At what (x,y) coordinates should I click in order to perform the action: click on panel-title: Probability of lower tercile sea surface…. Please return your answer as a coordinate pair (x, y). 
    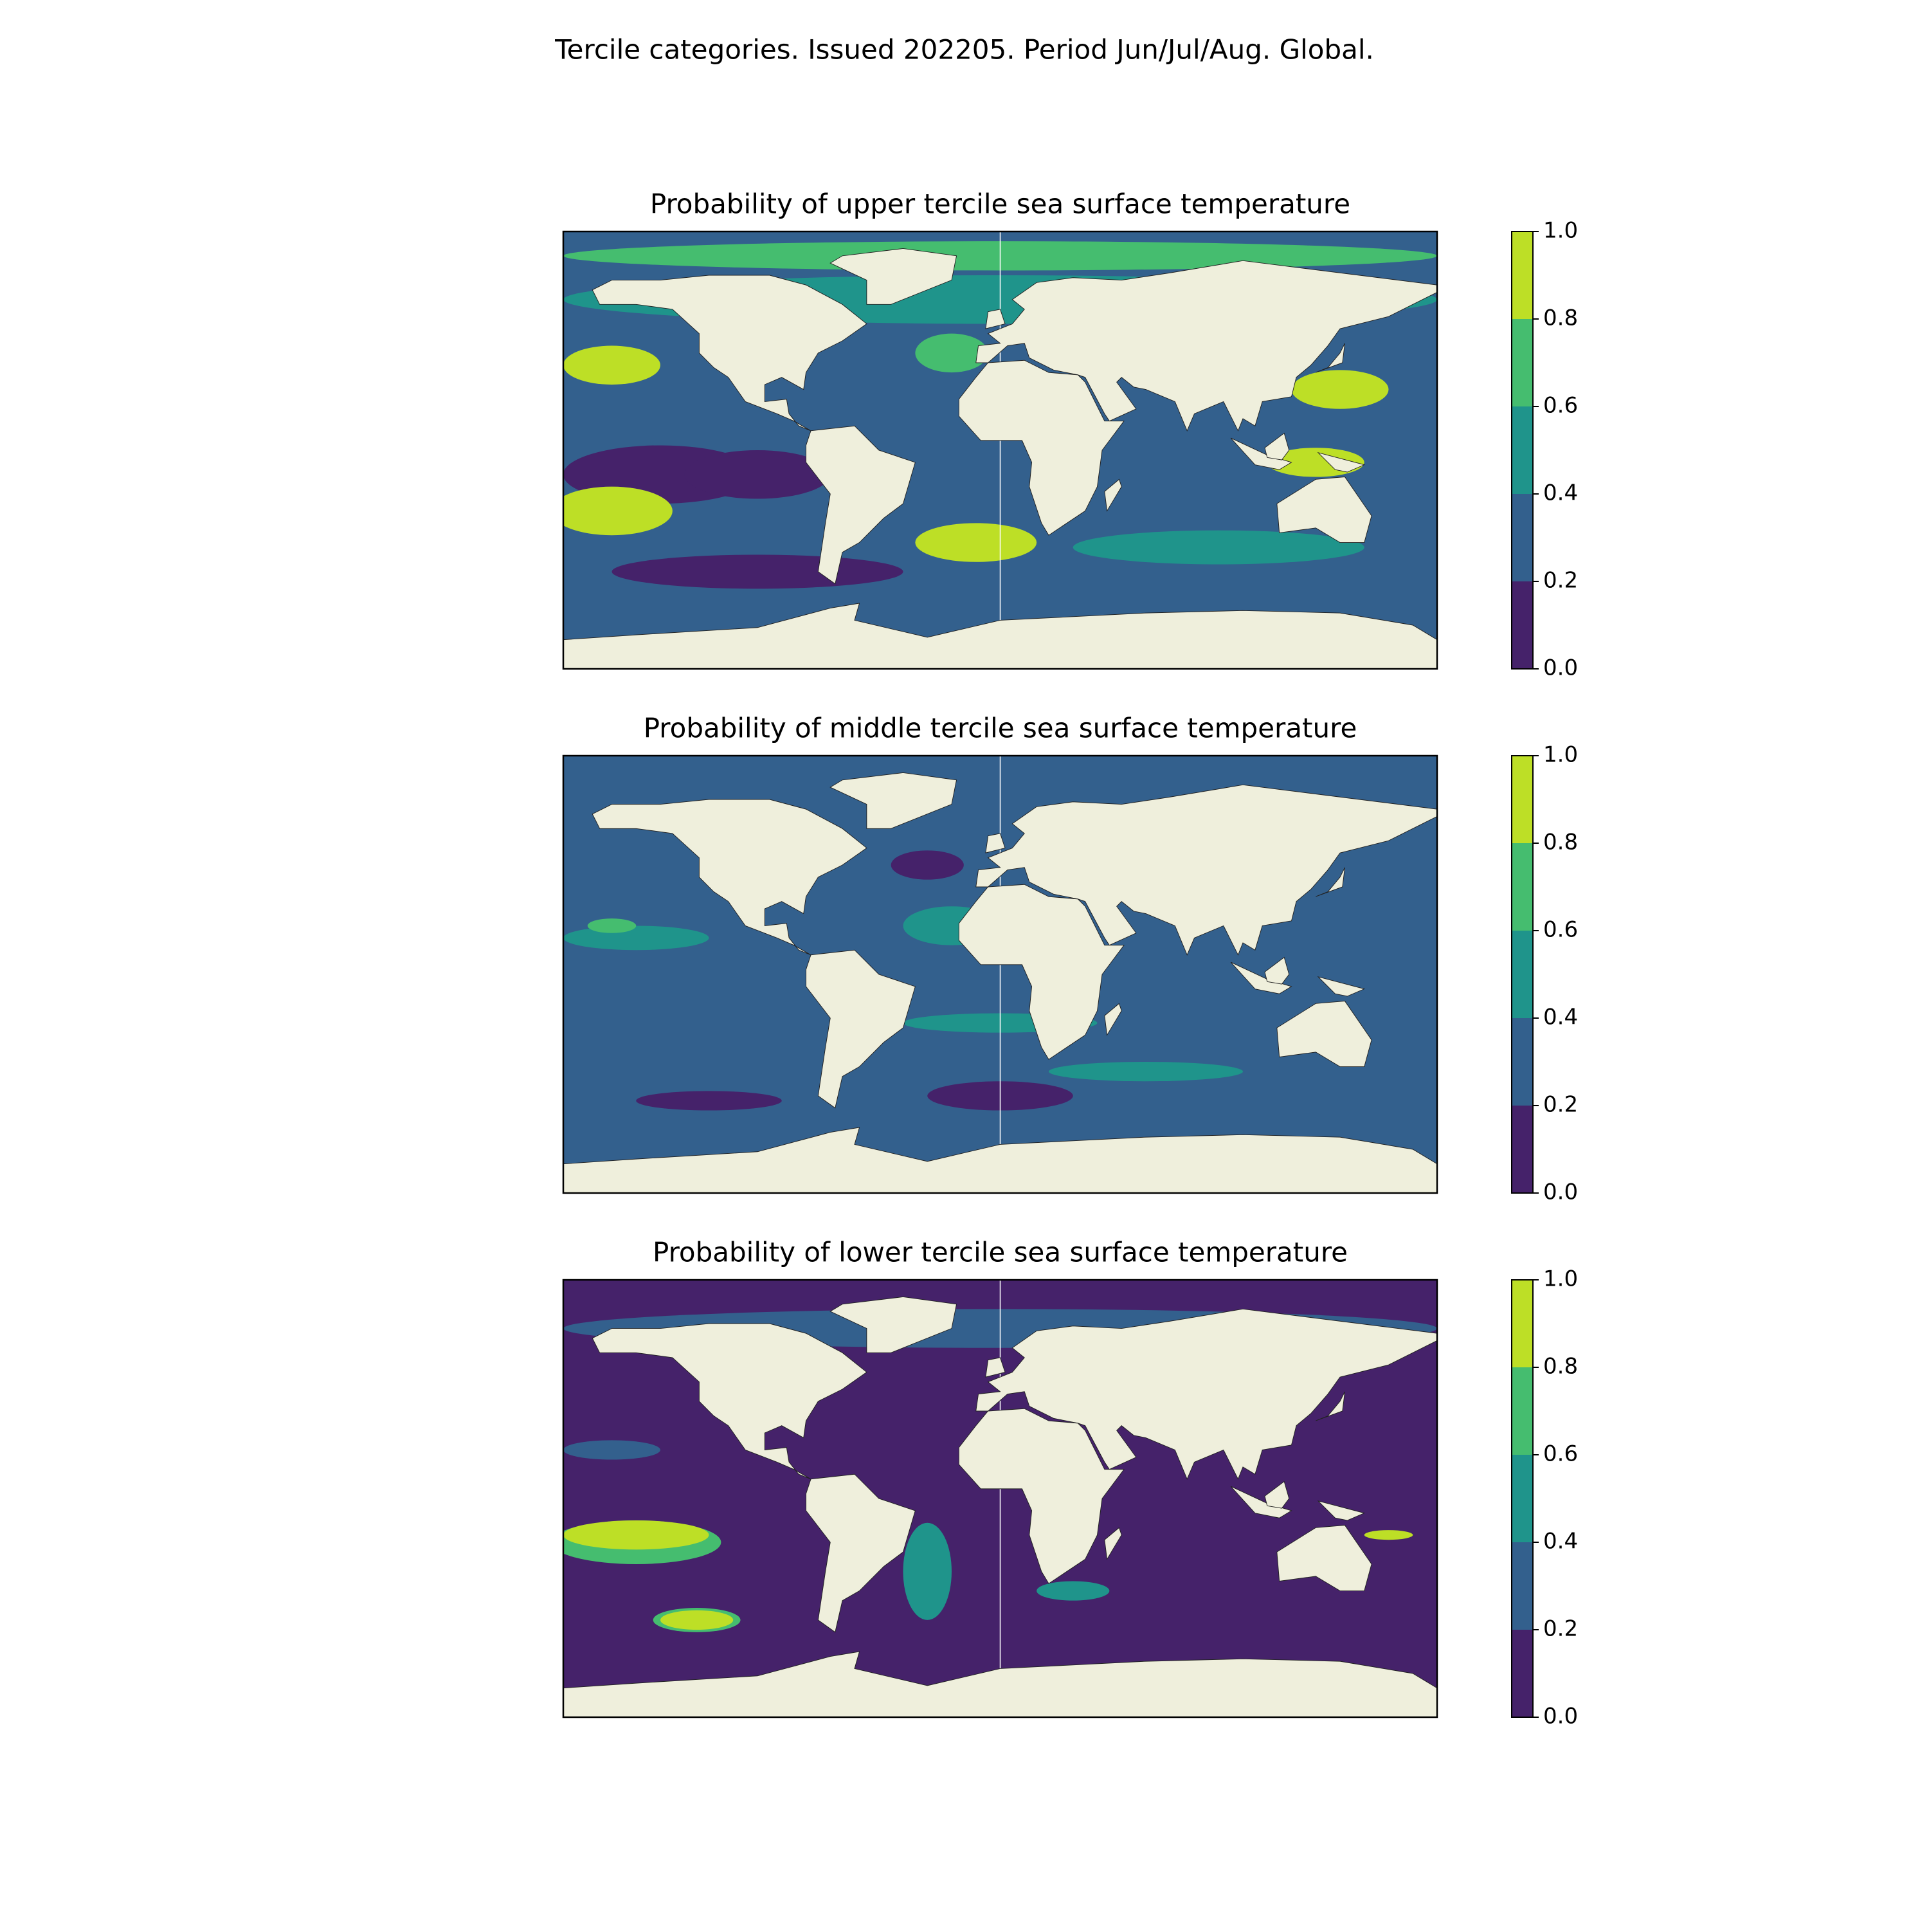
    Looking at the image, I should click on (1000, 1253).